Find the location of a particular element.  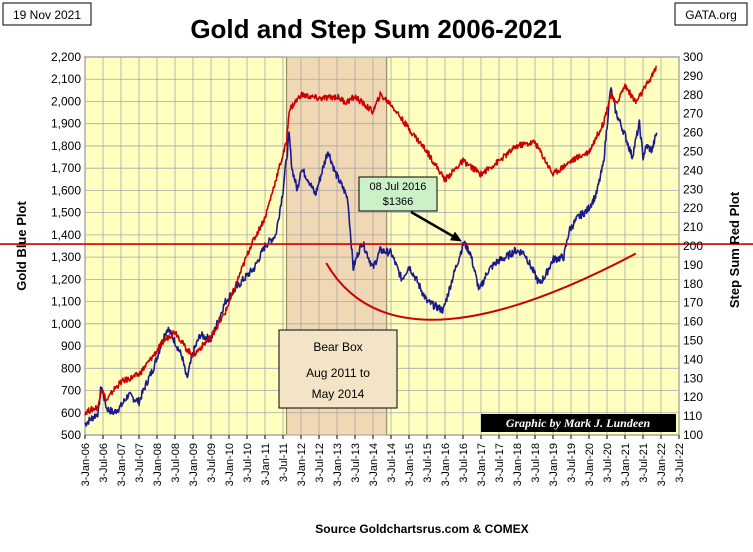

y-right-tick-label: 160 is located at coordinates (693, 322).